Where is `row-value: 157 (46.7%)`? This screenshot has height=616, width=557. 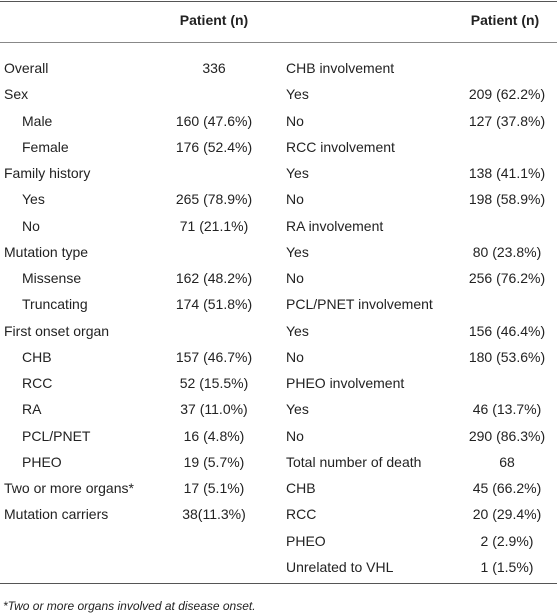 row-value: 157 (46.7%) is located at coordinates (214, 356).